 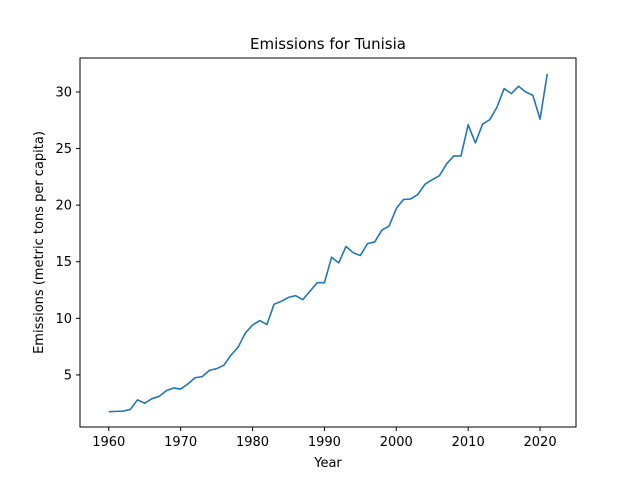 What do you see at coordinates (396, 442) in the screenshot?
I see `x-tick-label: 2000` at bounding box center [396, 442].